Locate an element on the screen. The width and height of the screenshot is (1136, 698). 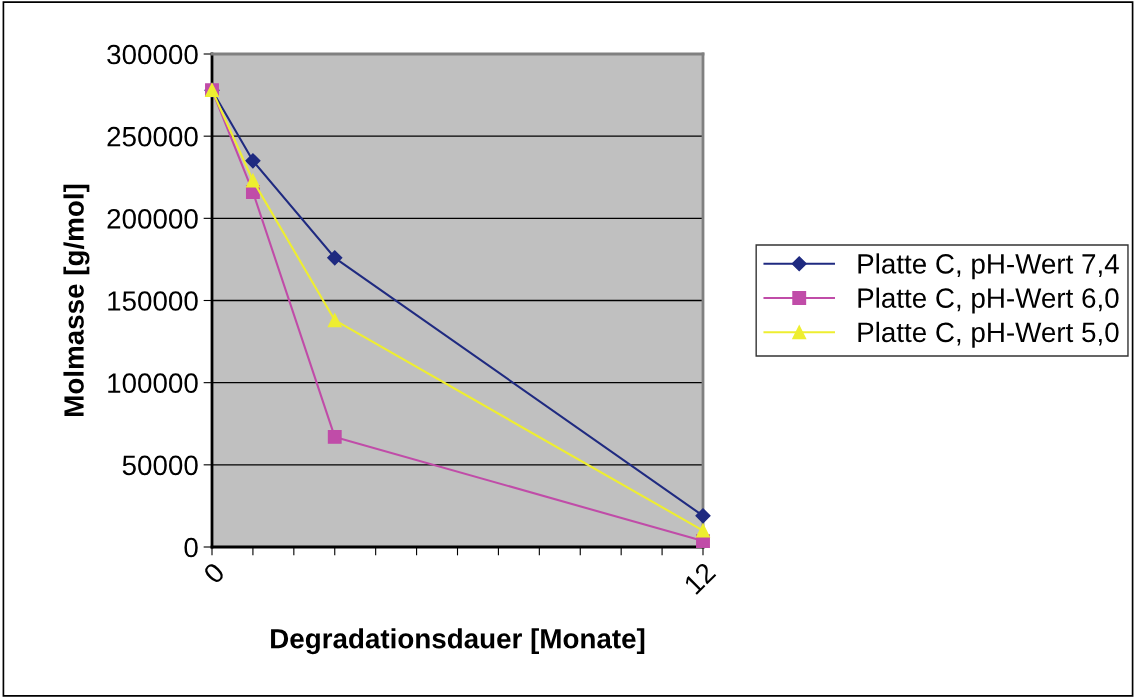
legend-label: Platte C, pH-Wert 5,0 is located at coordinates (988, 334).